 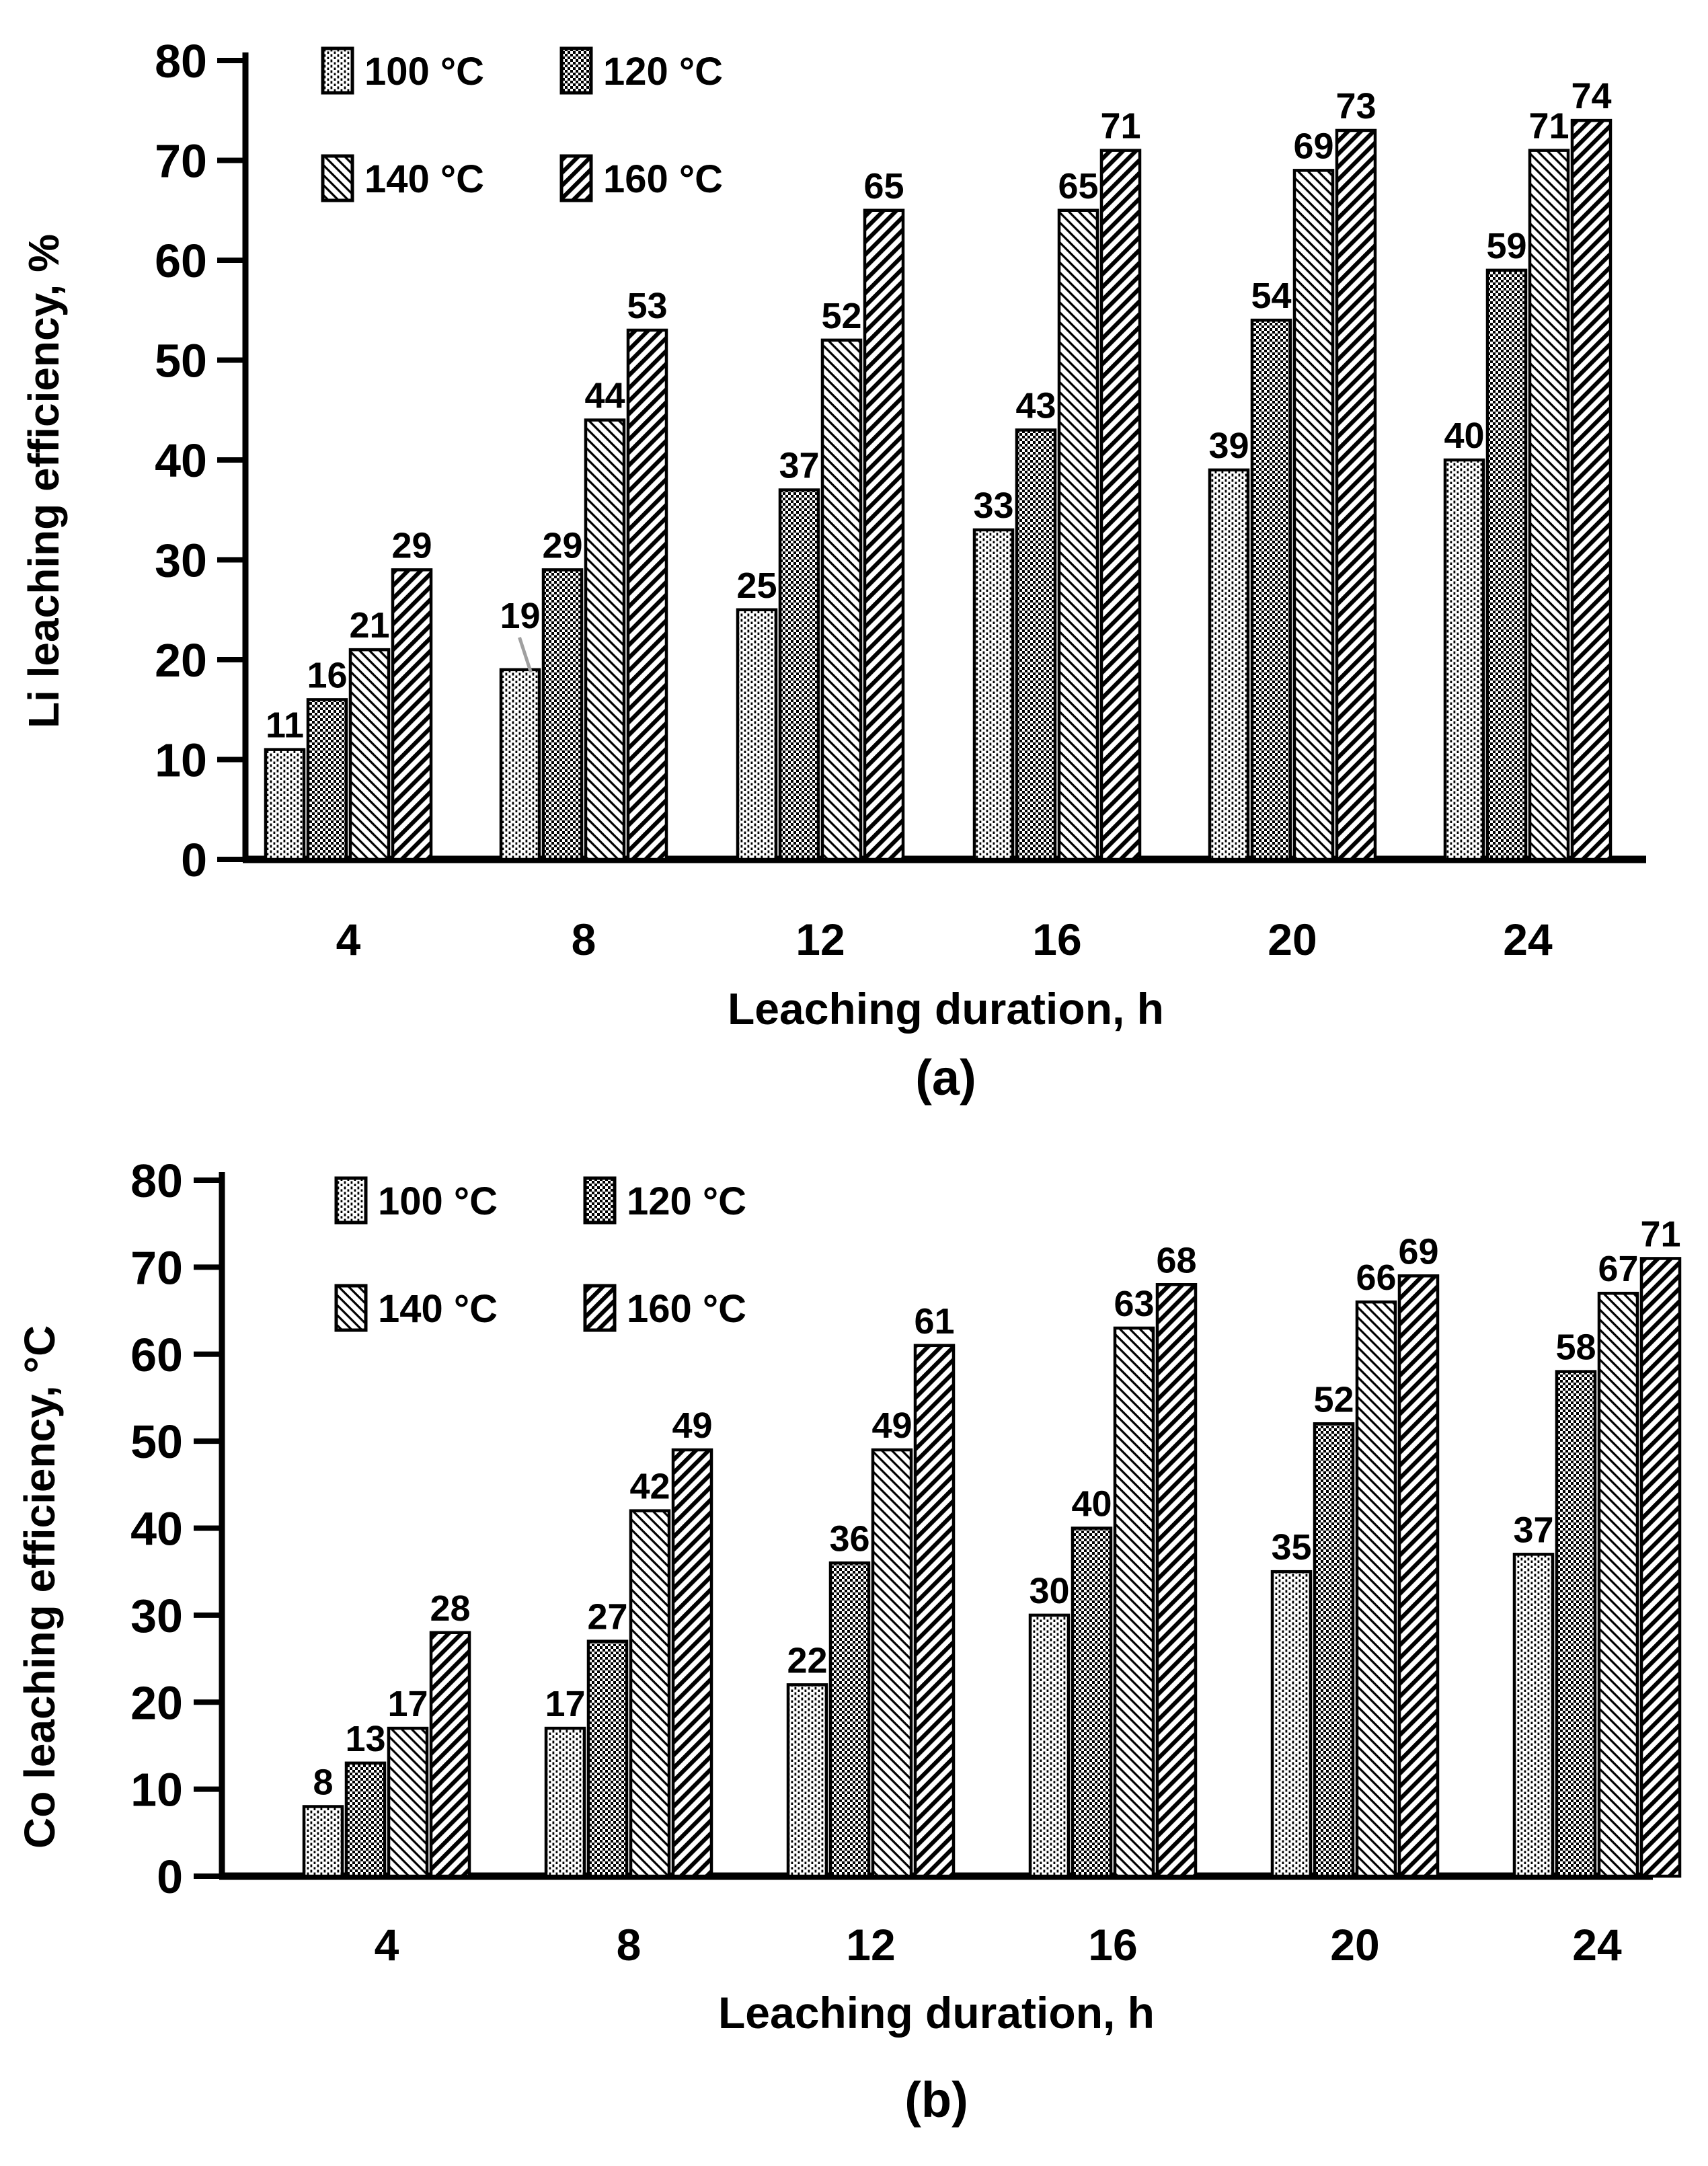 I want to click on value-label: 66, so click(x=1376, y=1278).